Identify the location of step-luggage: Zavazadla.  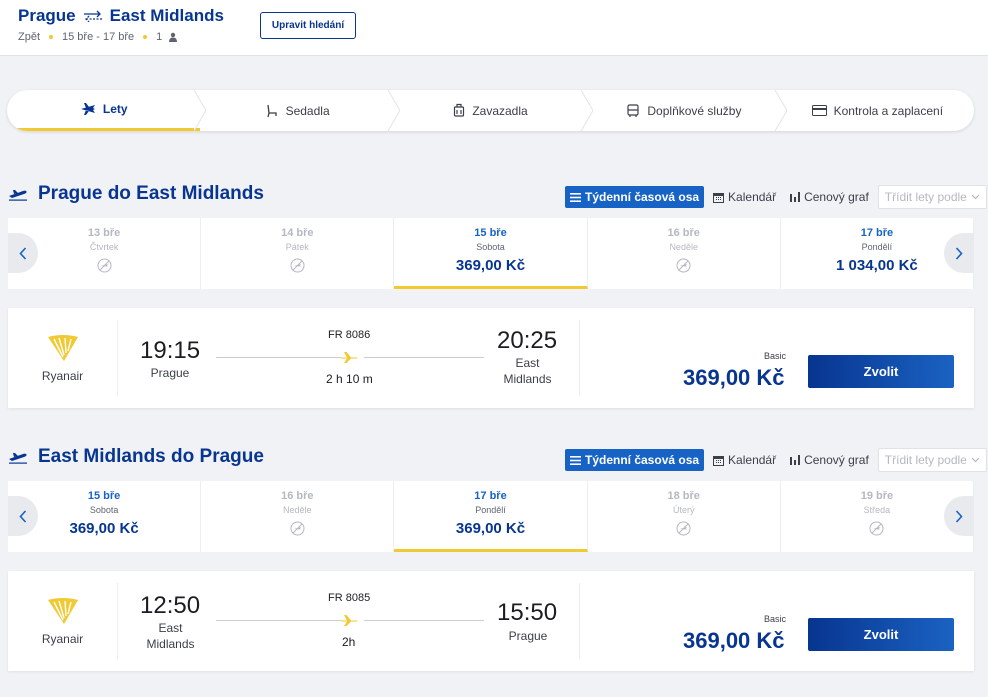
(494, 110).